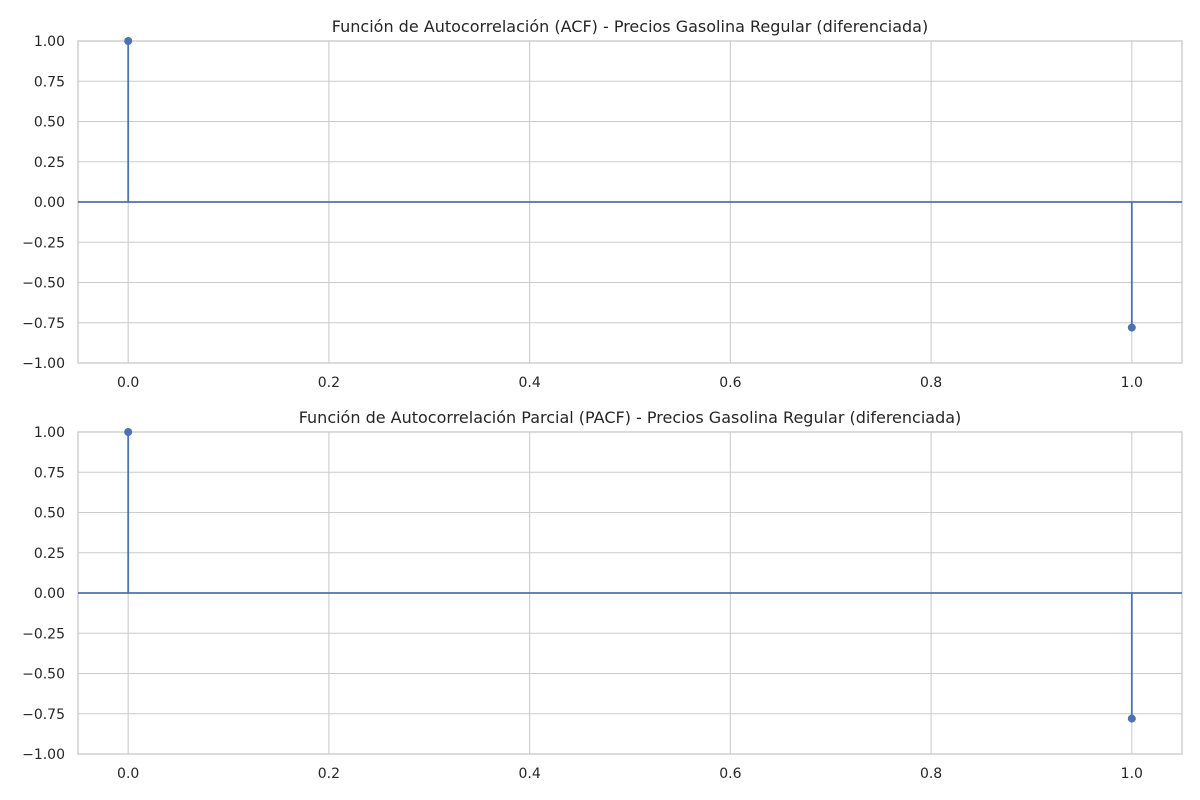  What do you see at coordinates (49, 473) in the screenshot?
I see `pacf-y-tick-label: 0.75` at bounding box center [49, 473].